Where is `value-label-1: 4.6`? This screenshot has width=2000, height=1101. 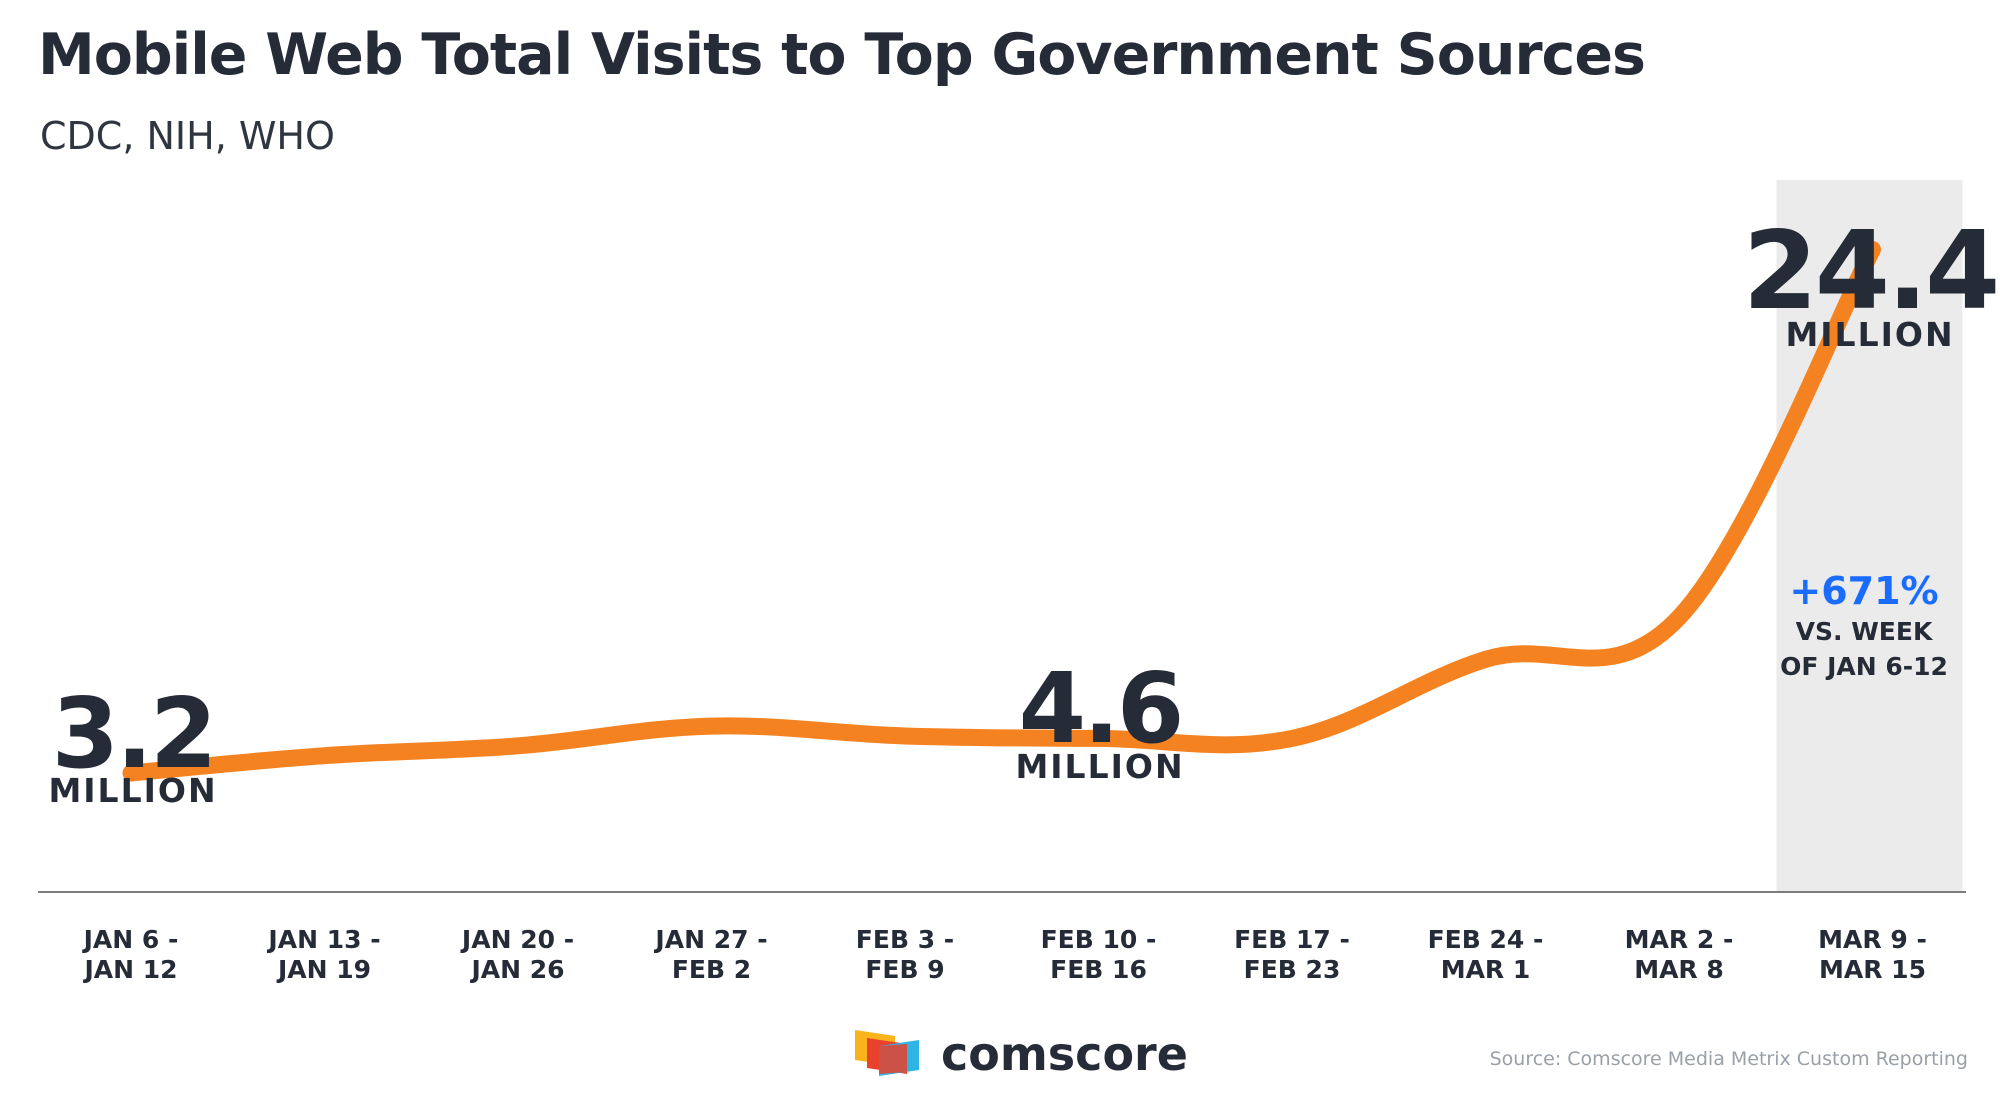
value-label-1: 4.6 is located at coordinates (1100, 708).